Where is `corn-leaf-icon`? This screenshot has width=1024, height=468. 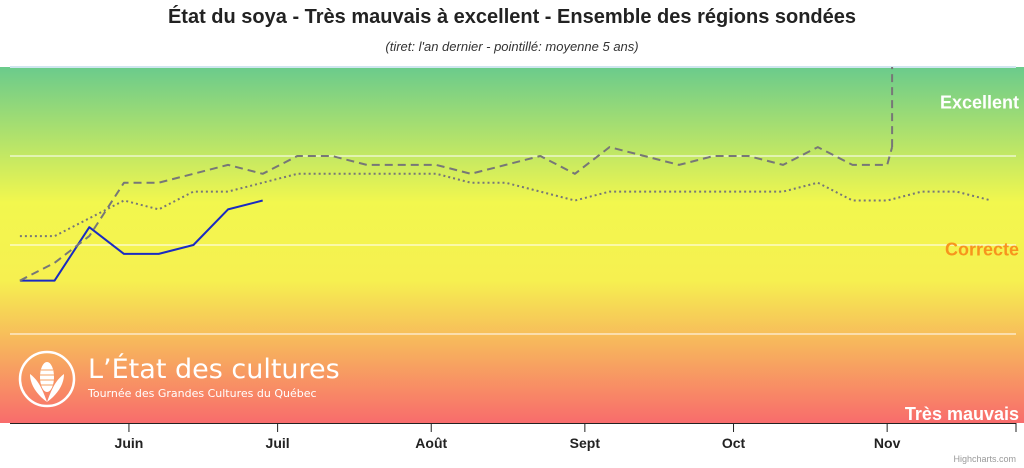 corn-leaf-icon is located at coordinates (47, 379).